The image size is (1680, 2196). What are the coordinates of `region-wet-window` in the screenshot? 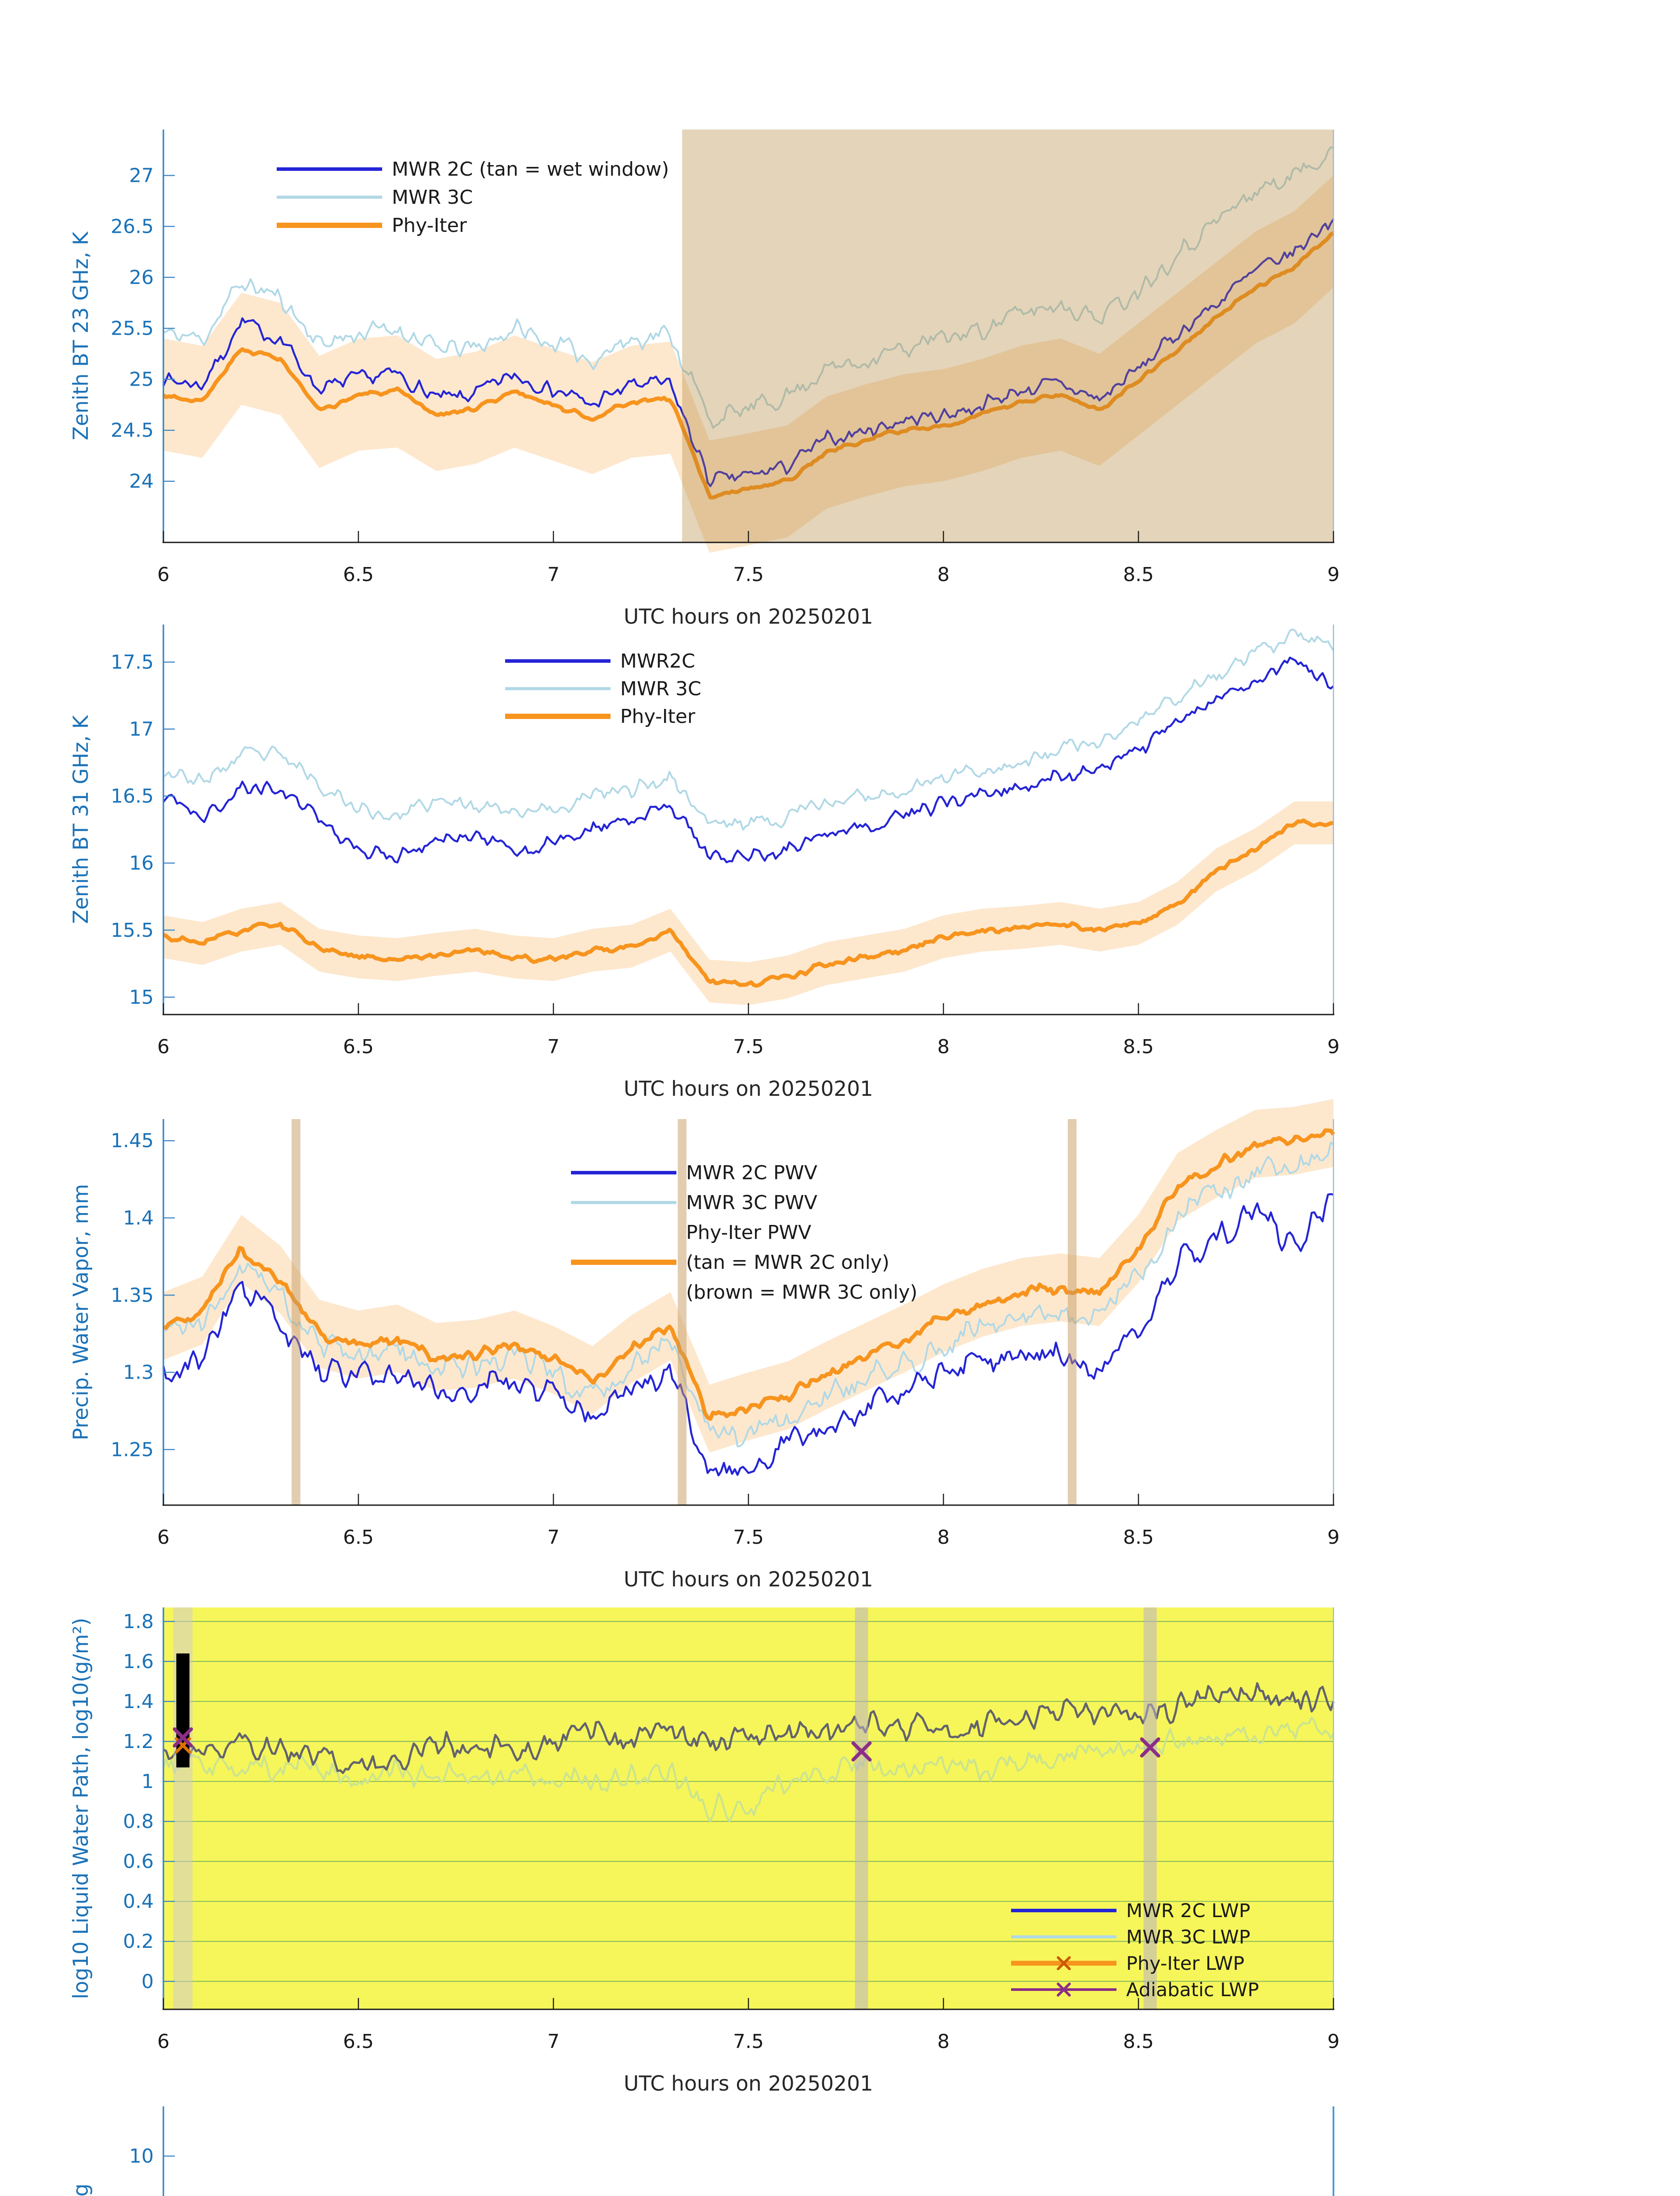 It's located at (1008, 336).